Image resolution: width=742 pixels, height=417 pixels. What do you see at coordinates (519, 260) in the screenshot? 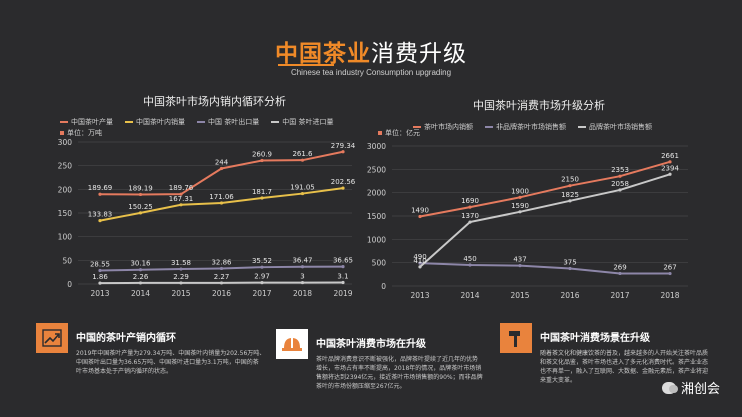
I see `data-label: 437` at bounding box center [519, 260].